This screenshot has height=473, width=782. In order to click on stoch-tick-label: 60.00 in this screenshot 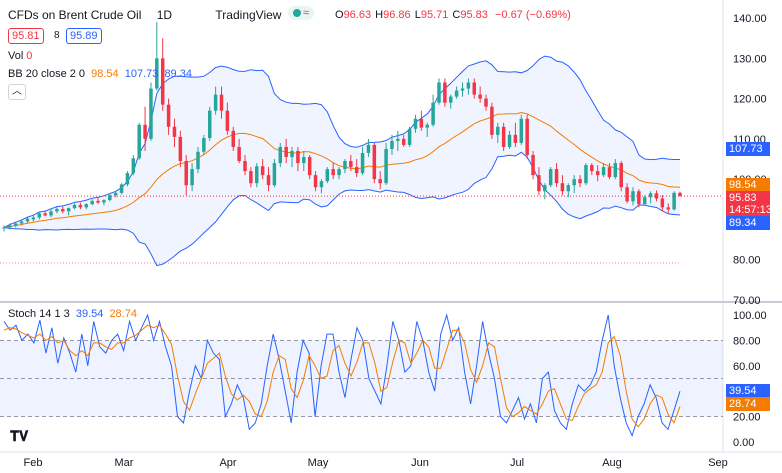, I will do `click(747, 367)`.